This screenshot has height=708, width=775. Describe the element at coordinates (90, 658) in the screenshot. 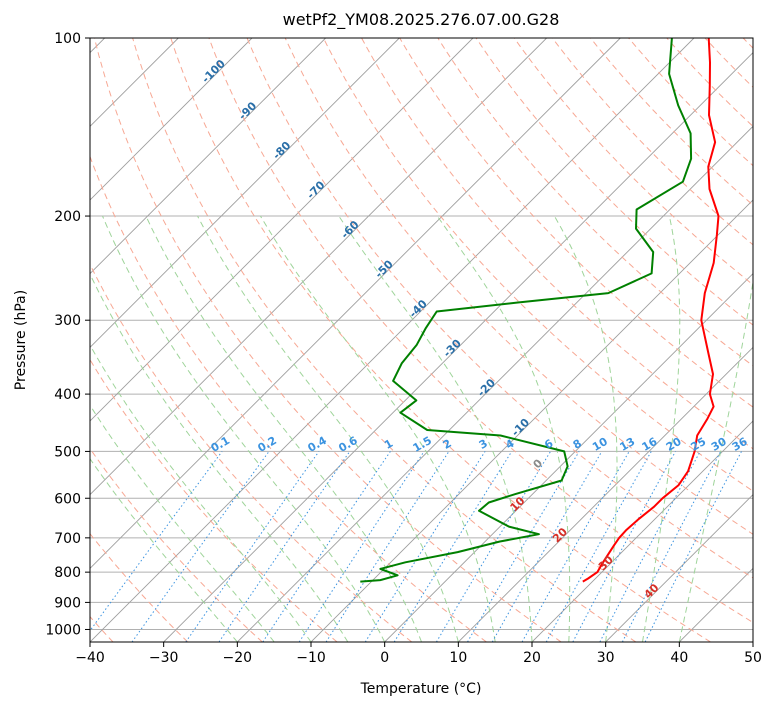

I see `x-tick-label: −40` at that location.